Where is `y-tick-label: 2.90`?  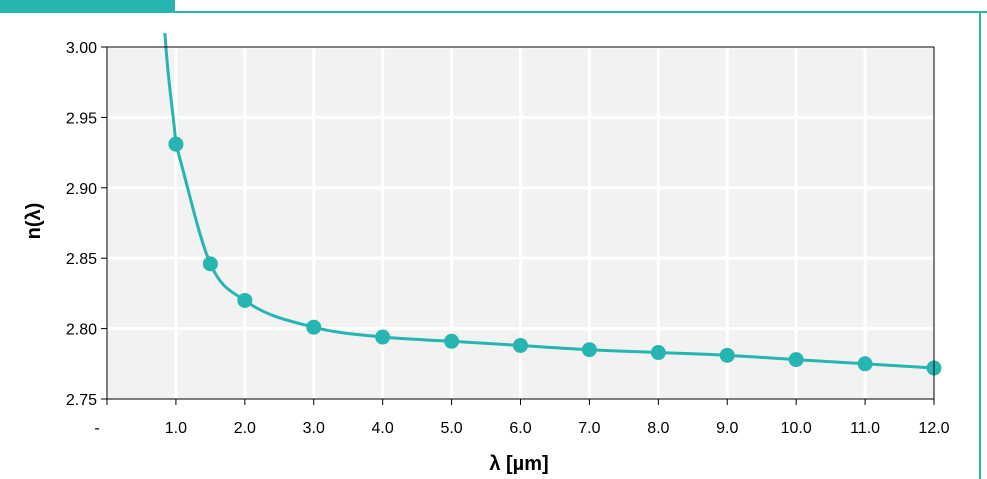 y-tick-label: 2.90 is located at coordinates (81, 189).